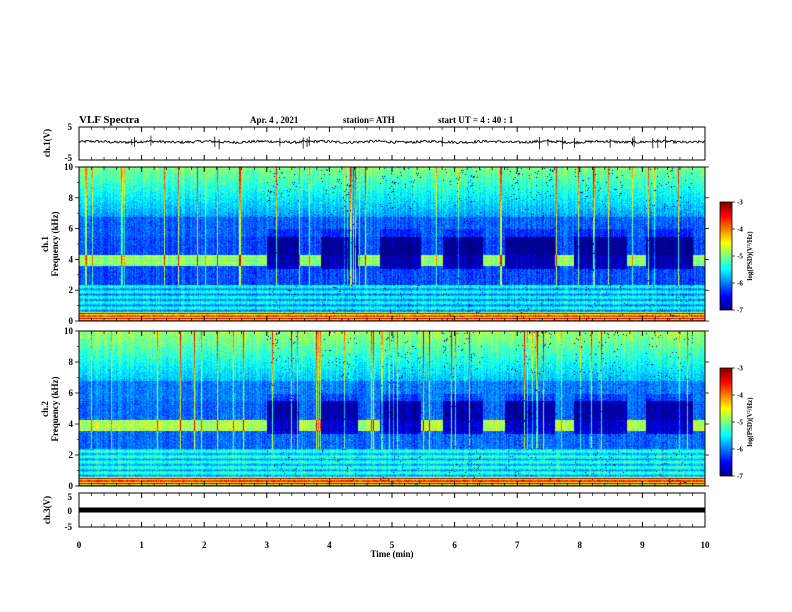 This screenshot has height=612, width=792. Describe the element at coordinates (204, 545) in the screenshot. I see `time-tick-label: 2` at that location.